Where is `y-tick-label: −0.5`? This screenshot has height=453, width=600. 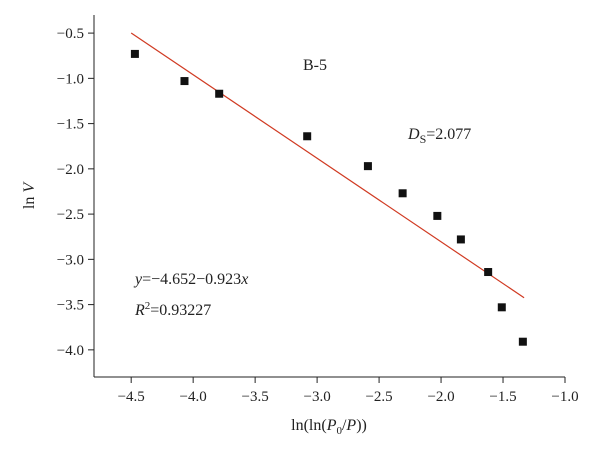 y-tick-label: −0.5 is located at coordinates (70, 34).